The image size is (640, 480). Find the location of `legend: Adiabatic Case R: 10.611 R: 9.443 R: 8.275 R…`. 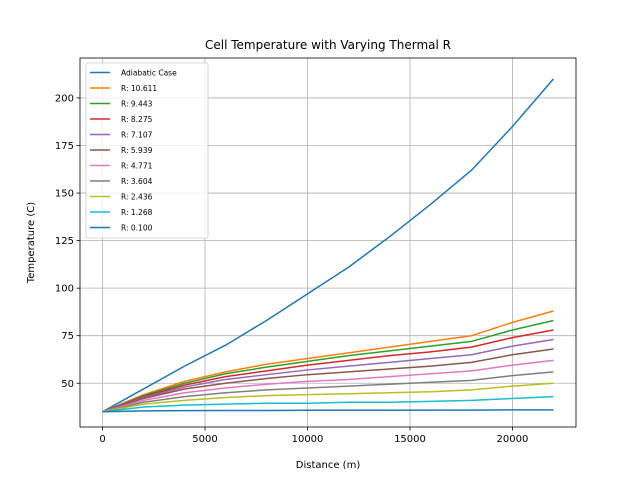

legend: Adiabatic Case R: 10.611 R: 9.443 R: 8.275 R… is located at coordinates (147, 150).